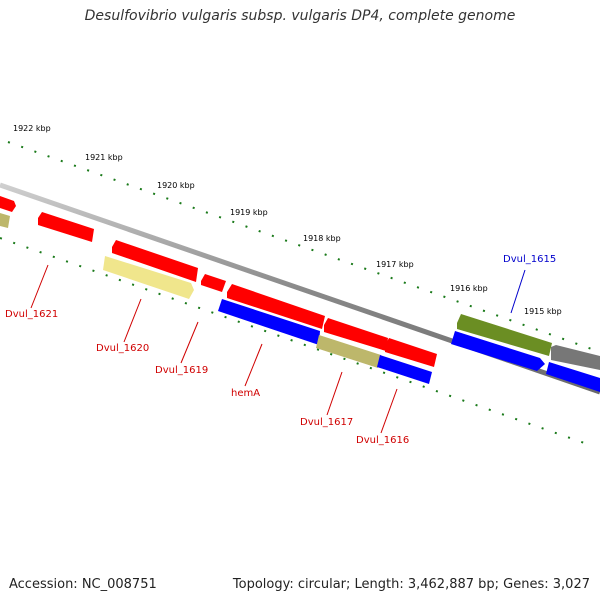 The height and width of the screenshot is (600, 600). I want to click on tick-label: 1918 kbp, so click(322, 238).